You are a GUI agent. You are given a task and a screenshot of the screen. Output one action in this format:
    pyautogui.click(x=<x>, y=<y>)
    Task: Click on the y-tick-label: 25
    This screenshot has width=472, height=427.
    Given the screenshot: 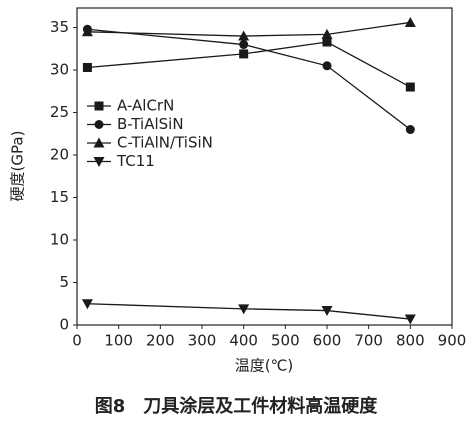 What is the action you would take?
    pyautogui.click(x=59, y=112)
    